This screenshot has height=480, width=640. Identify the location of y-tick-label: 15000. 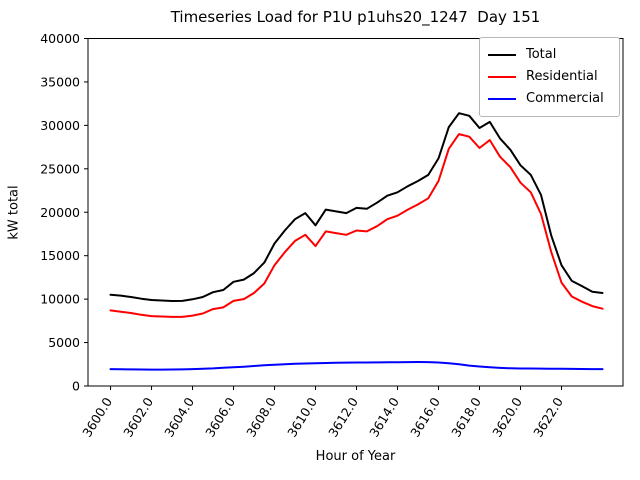
(60, 255).